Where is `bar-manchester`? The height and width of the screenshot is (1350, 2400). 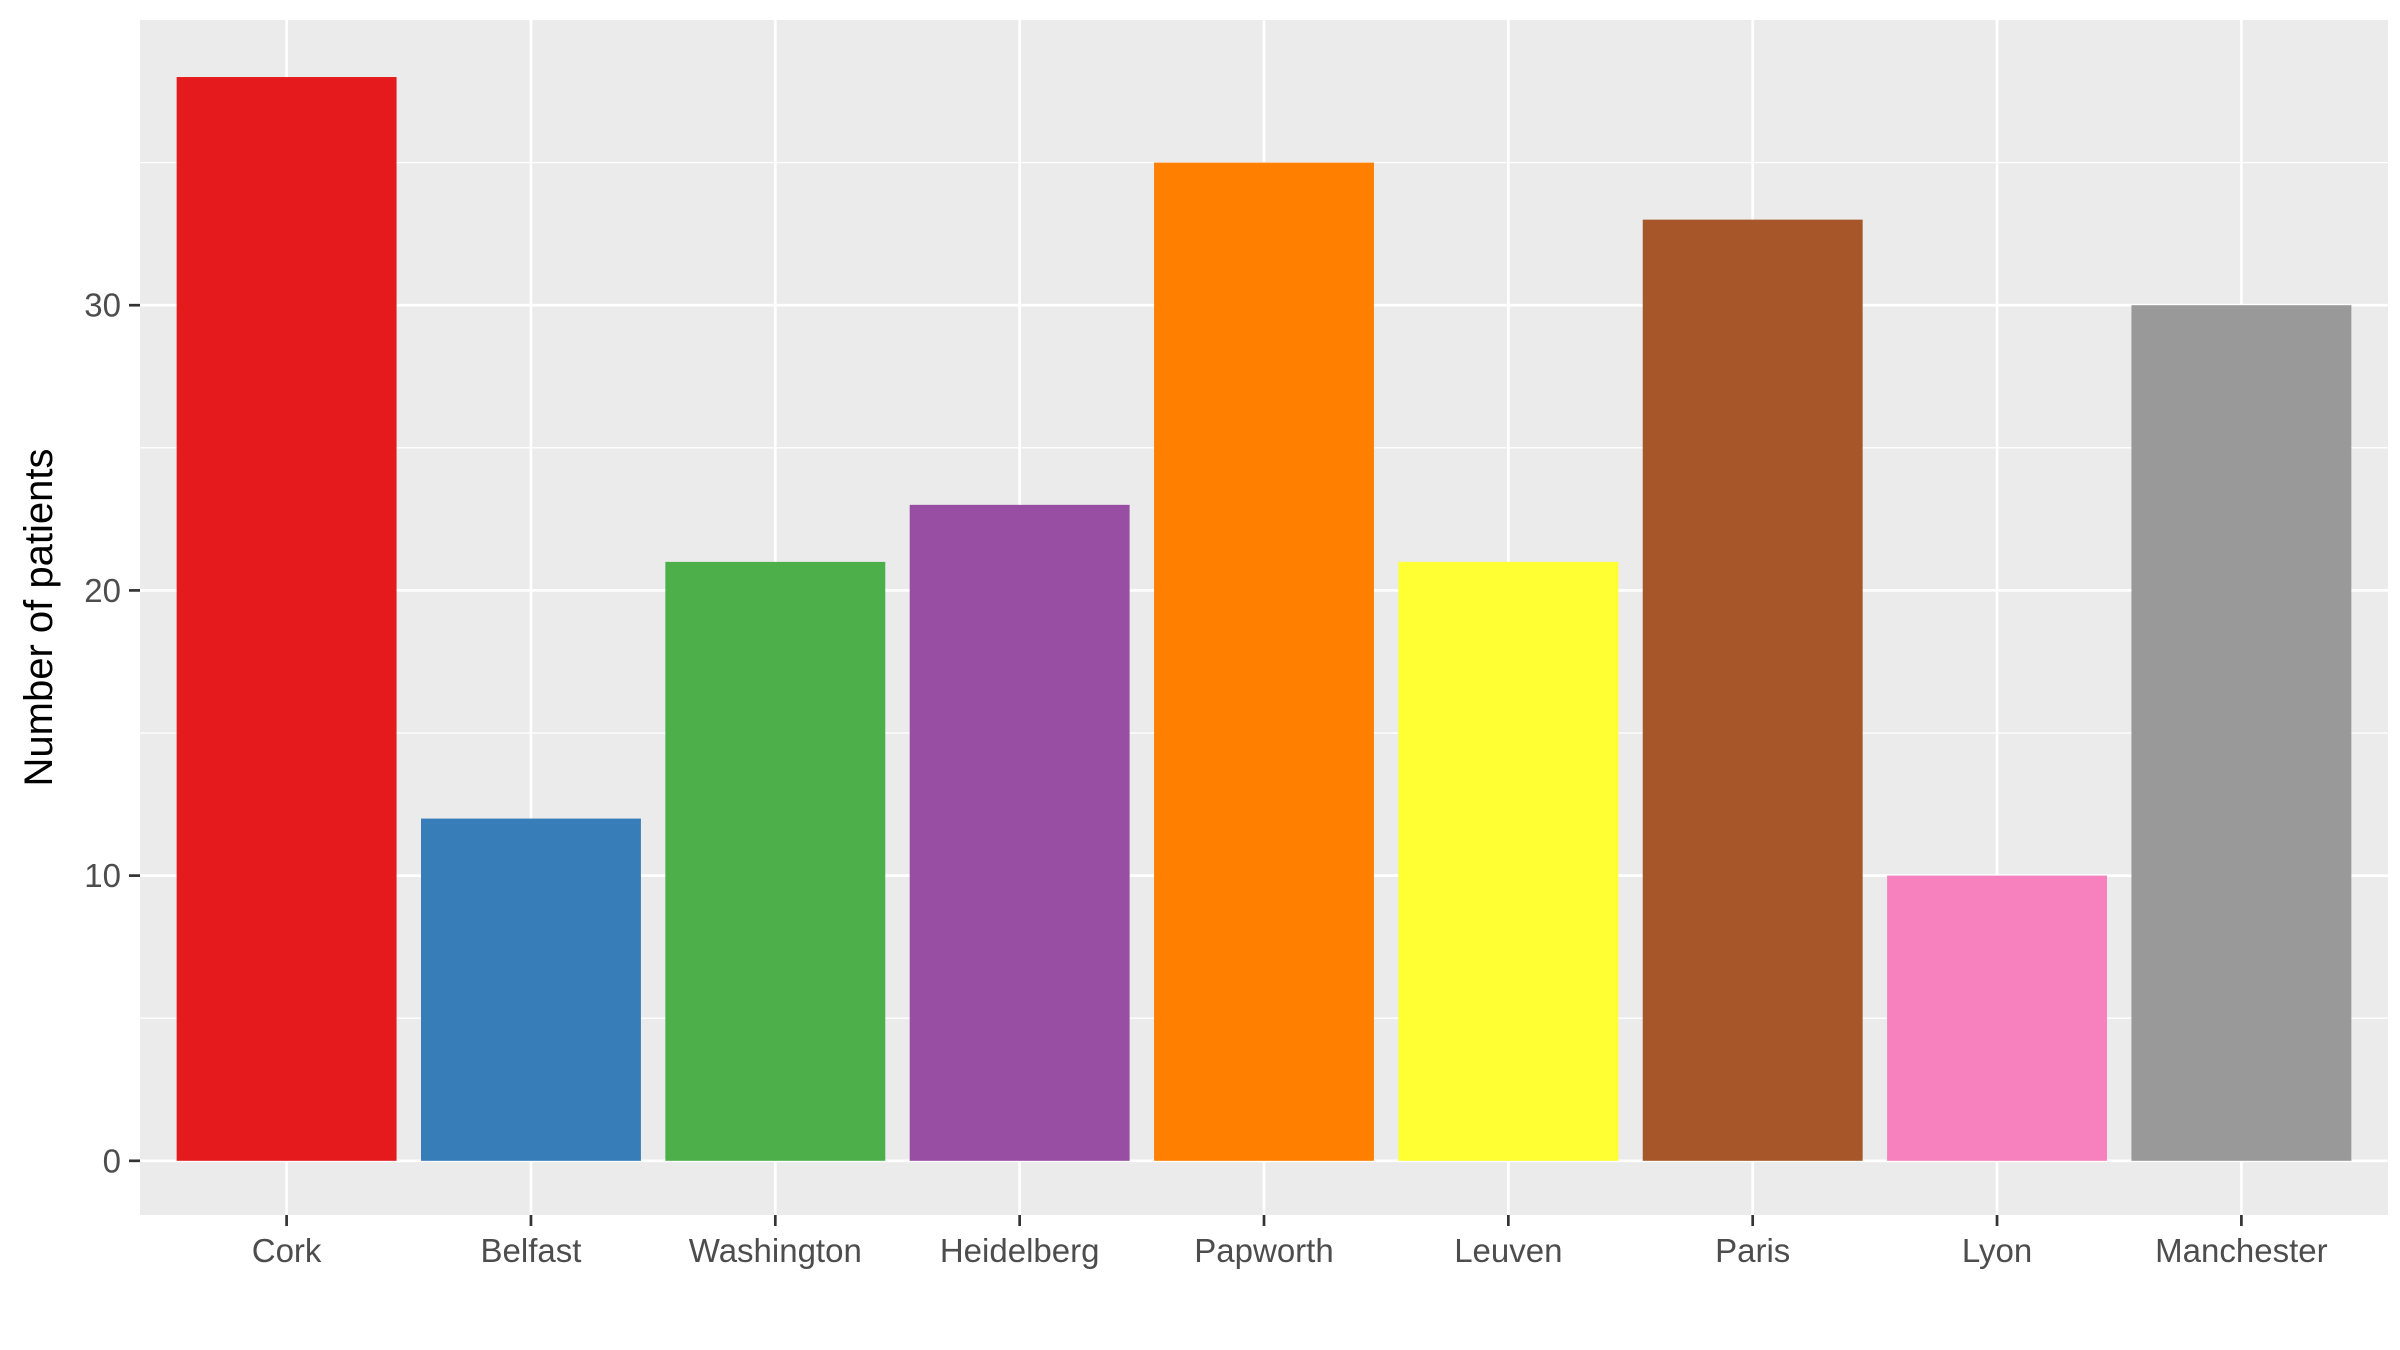 bar-manchester is located at coordinates (2241, 733).